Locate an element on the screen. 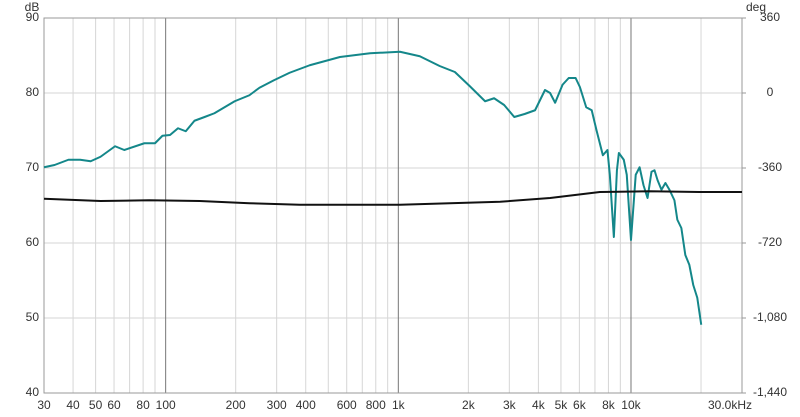 The image size is (800, 417). x-tick-label: 60 is located at coordinates (114, 405).